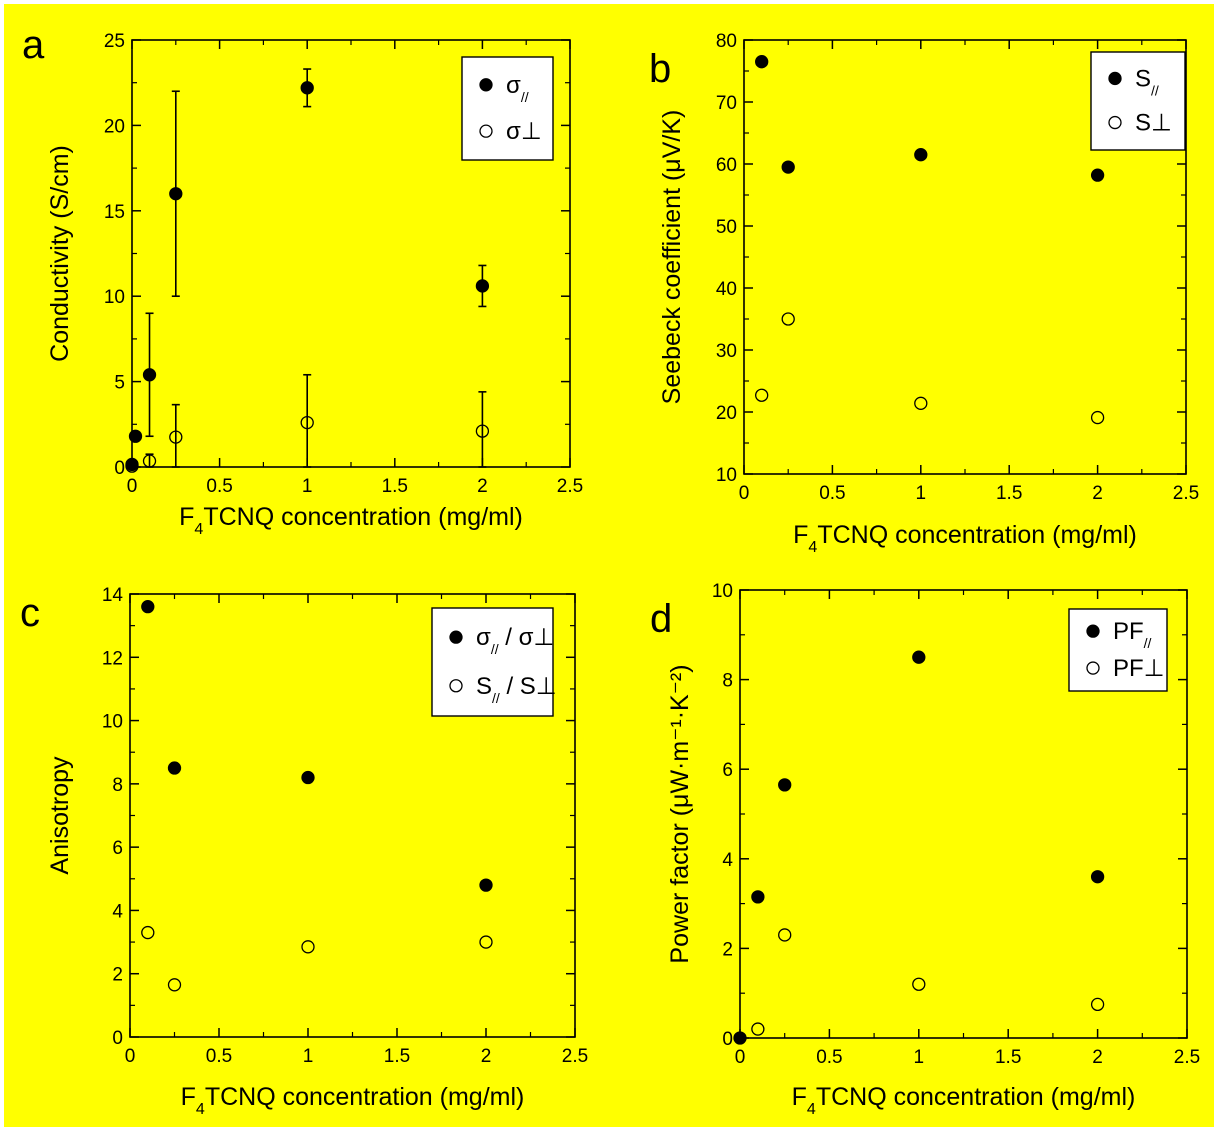 The width and height of the screenshot is (1218, 1131). Describe the element at coordinates (112, 658) in the screenshot. I see `y-tick-label: 12` at that location.